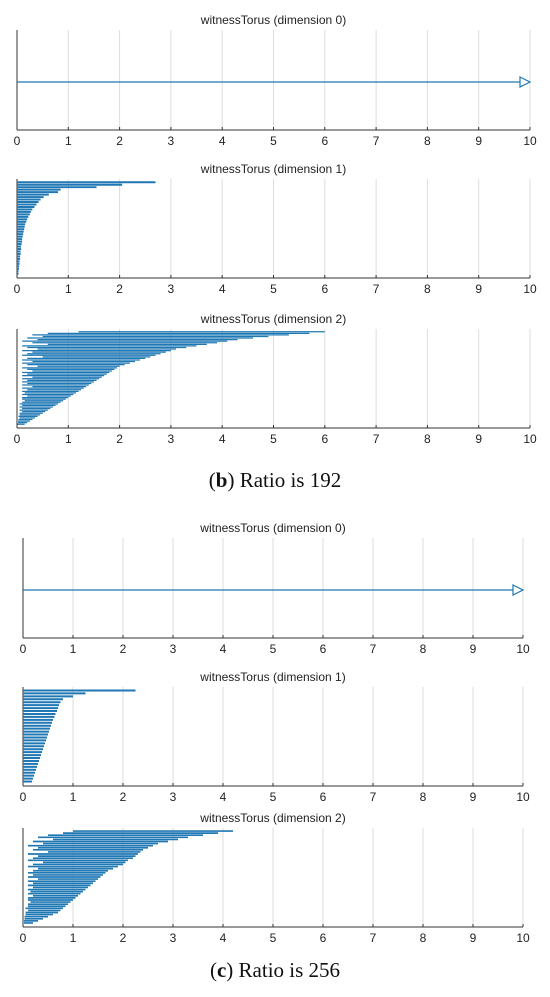 The image size is (550, 997). I want to click on caption-c: (c) Ratio is 256, so click(275, 970).